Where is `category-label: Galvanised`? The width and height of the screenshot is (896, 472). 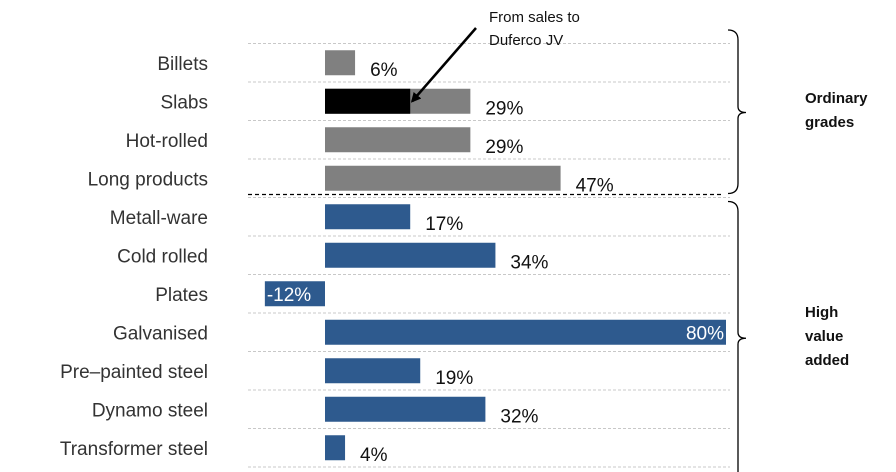 category-label: Galvanised is located at coordinates (160, 333).